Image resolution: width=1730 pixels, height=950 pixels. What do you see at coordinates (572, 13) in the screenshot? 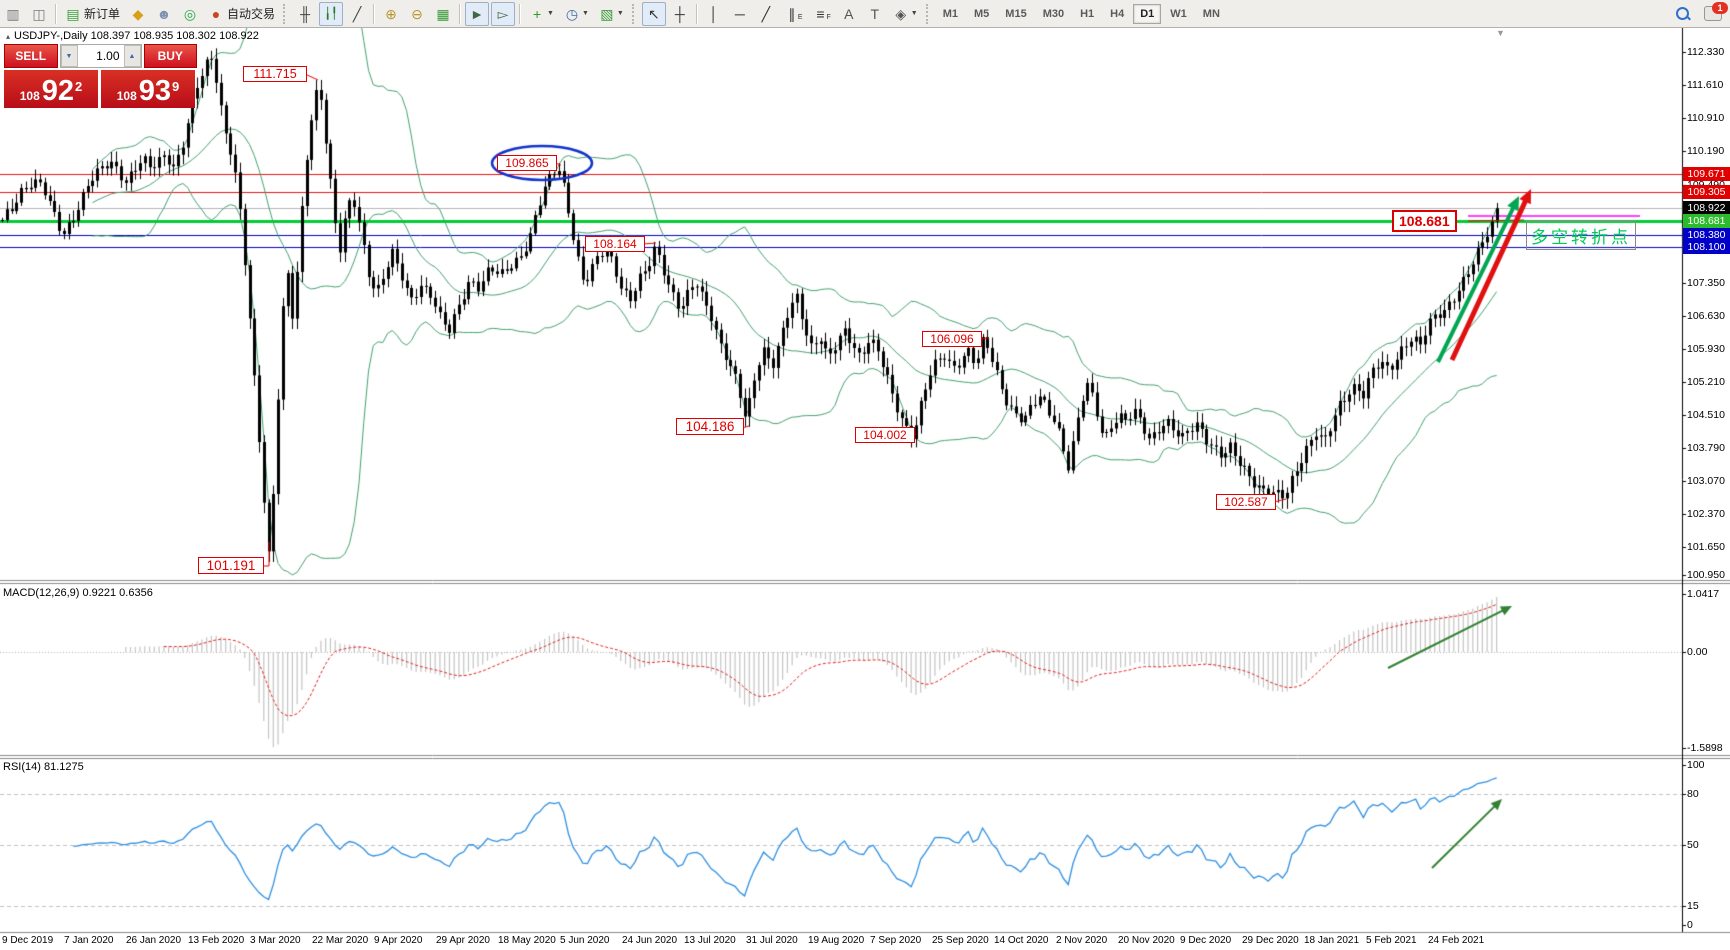
I see `periods-icon: ◷` at bounding box center [572, 13].